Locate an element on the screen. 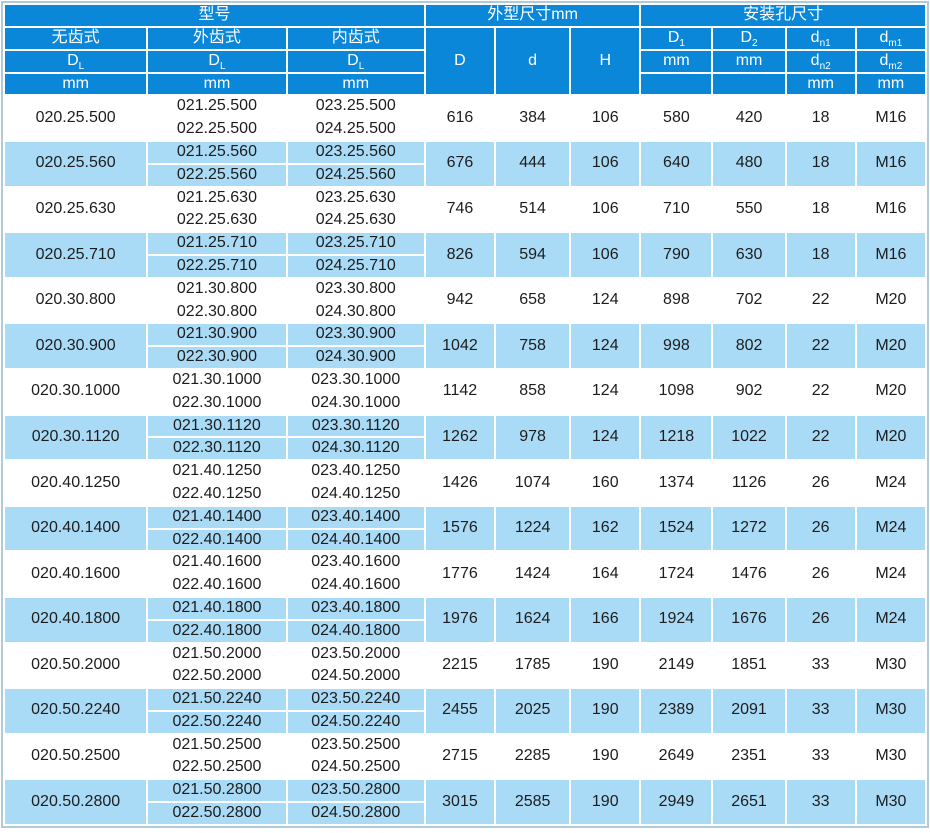 The width and height of the screenshot is (930, 833). model-toothless-cell: 020.25.500 is located at coordinates (75, 118).